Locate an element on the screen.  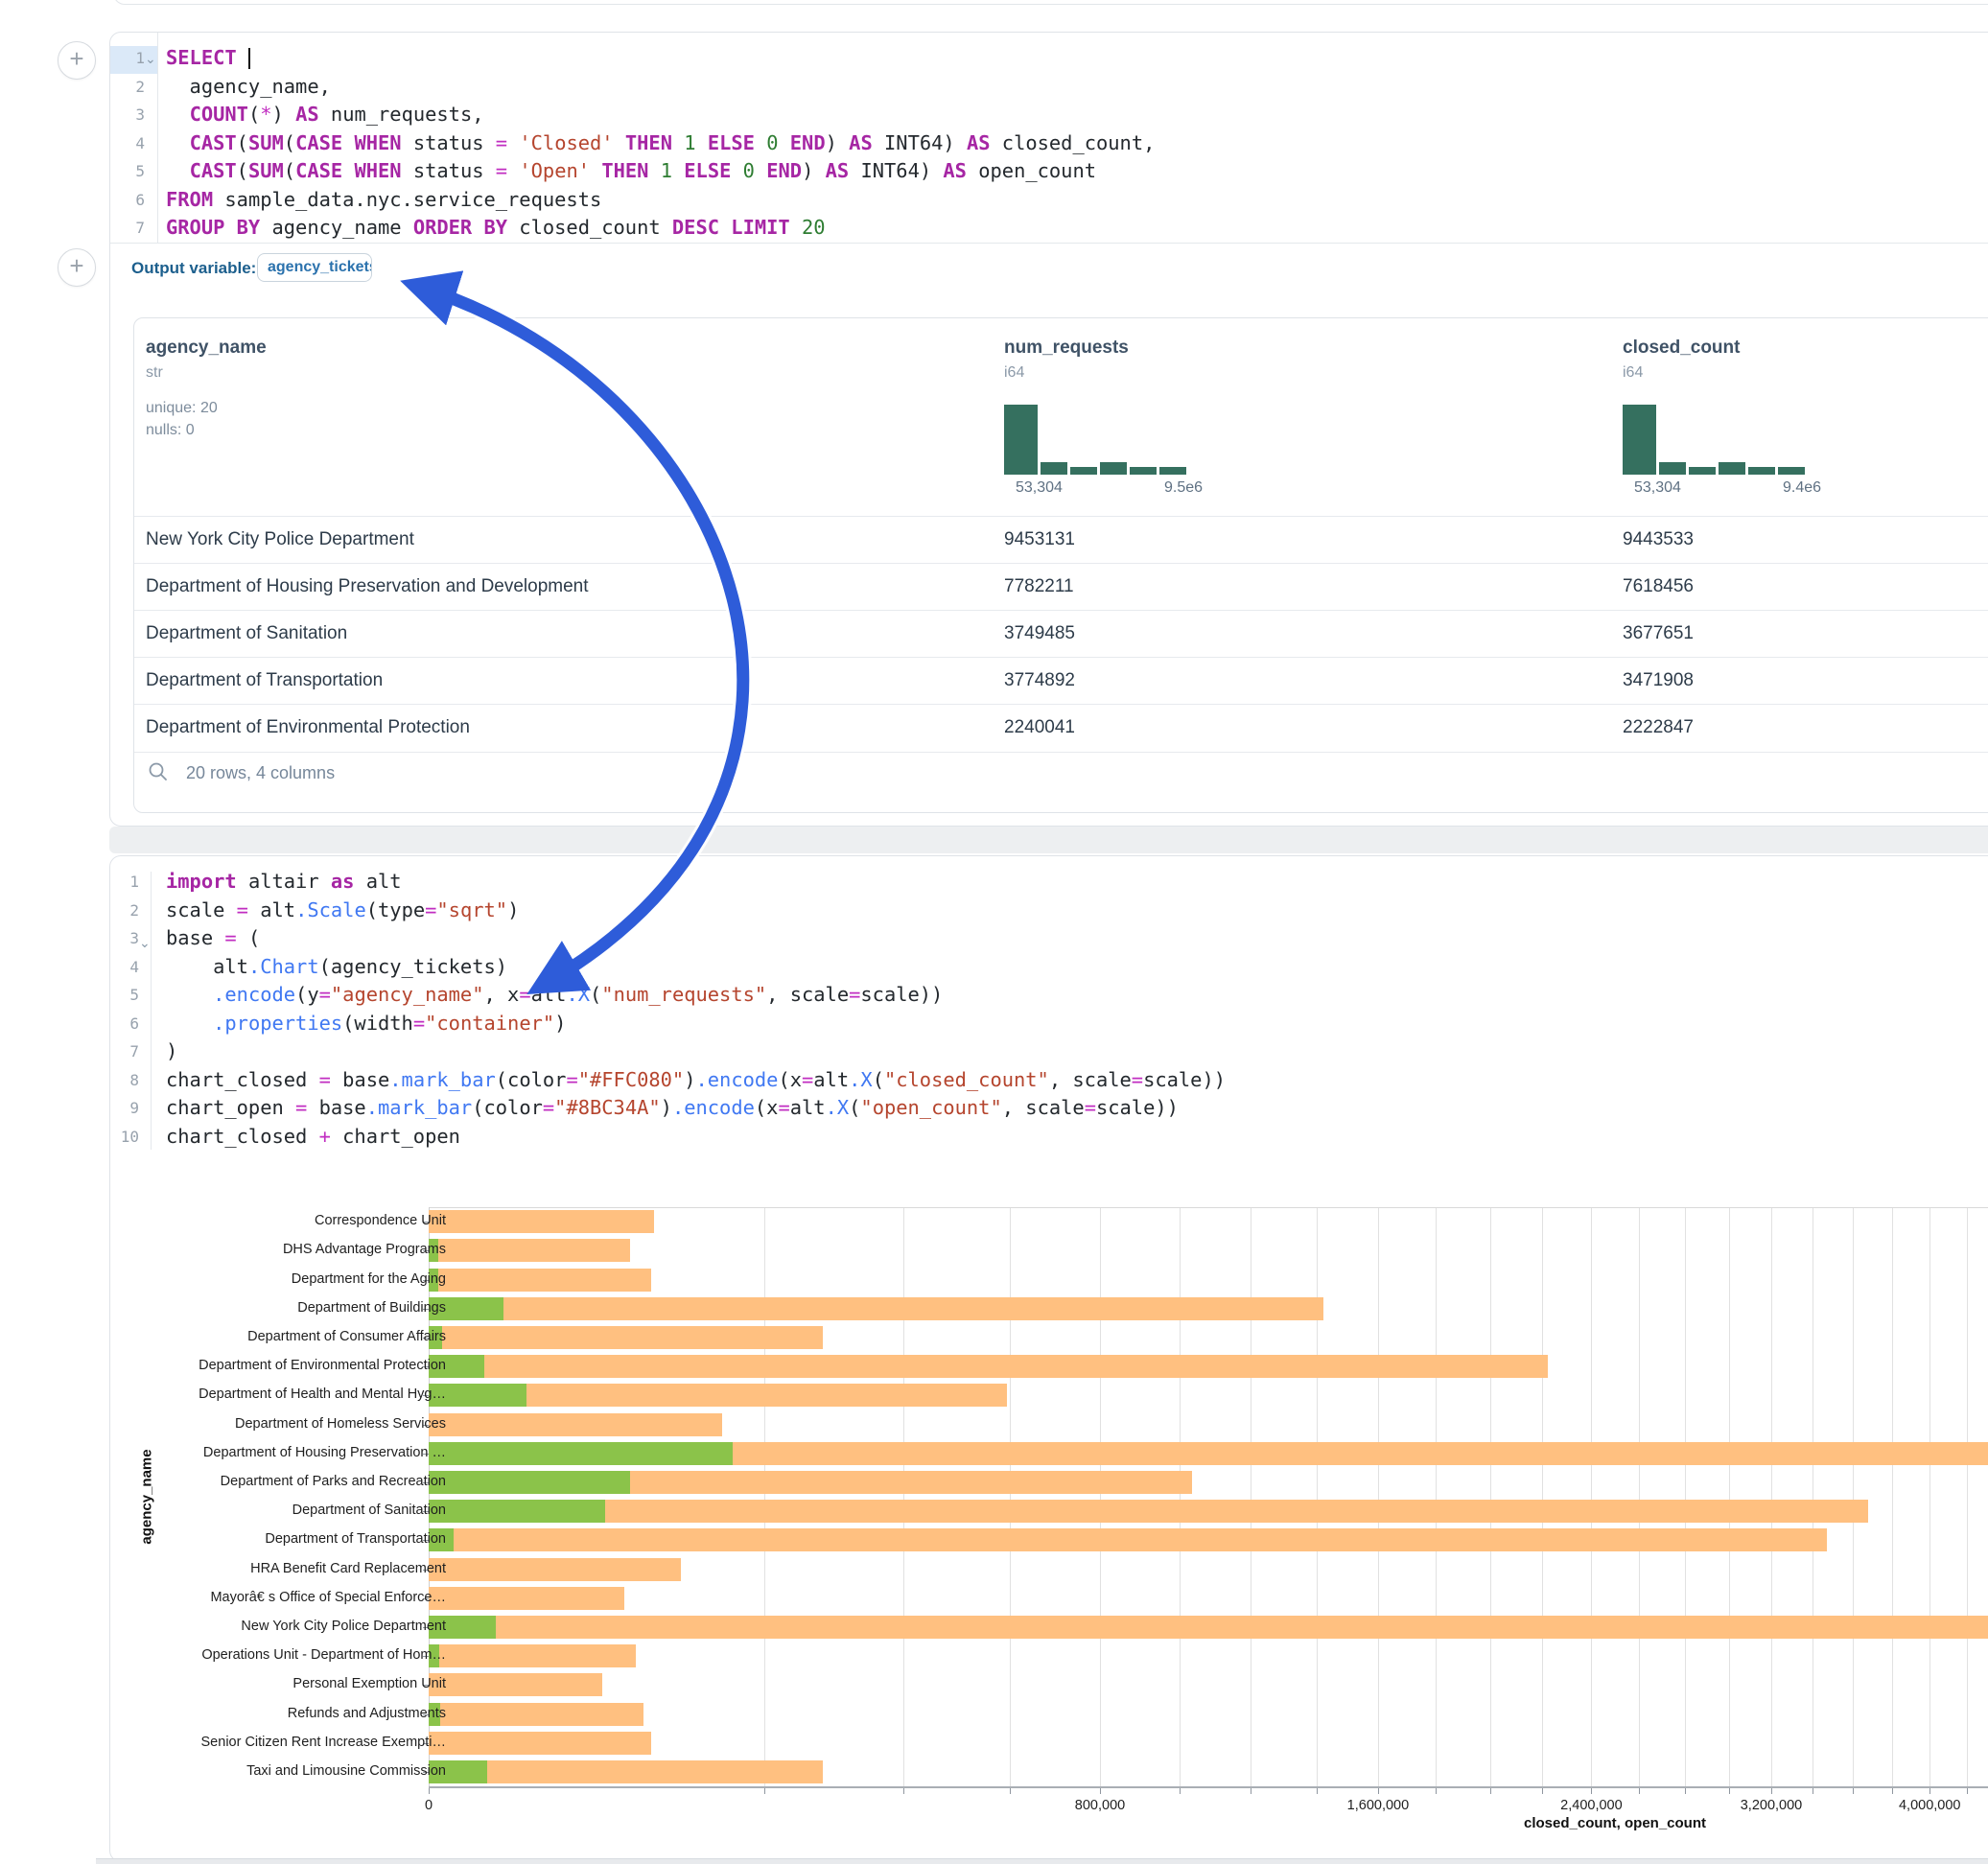
histogram-max-label: 9.5e6 is located at coordinates (1184, 487).